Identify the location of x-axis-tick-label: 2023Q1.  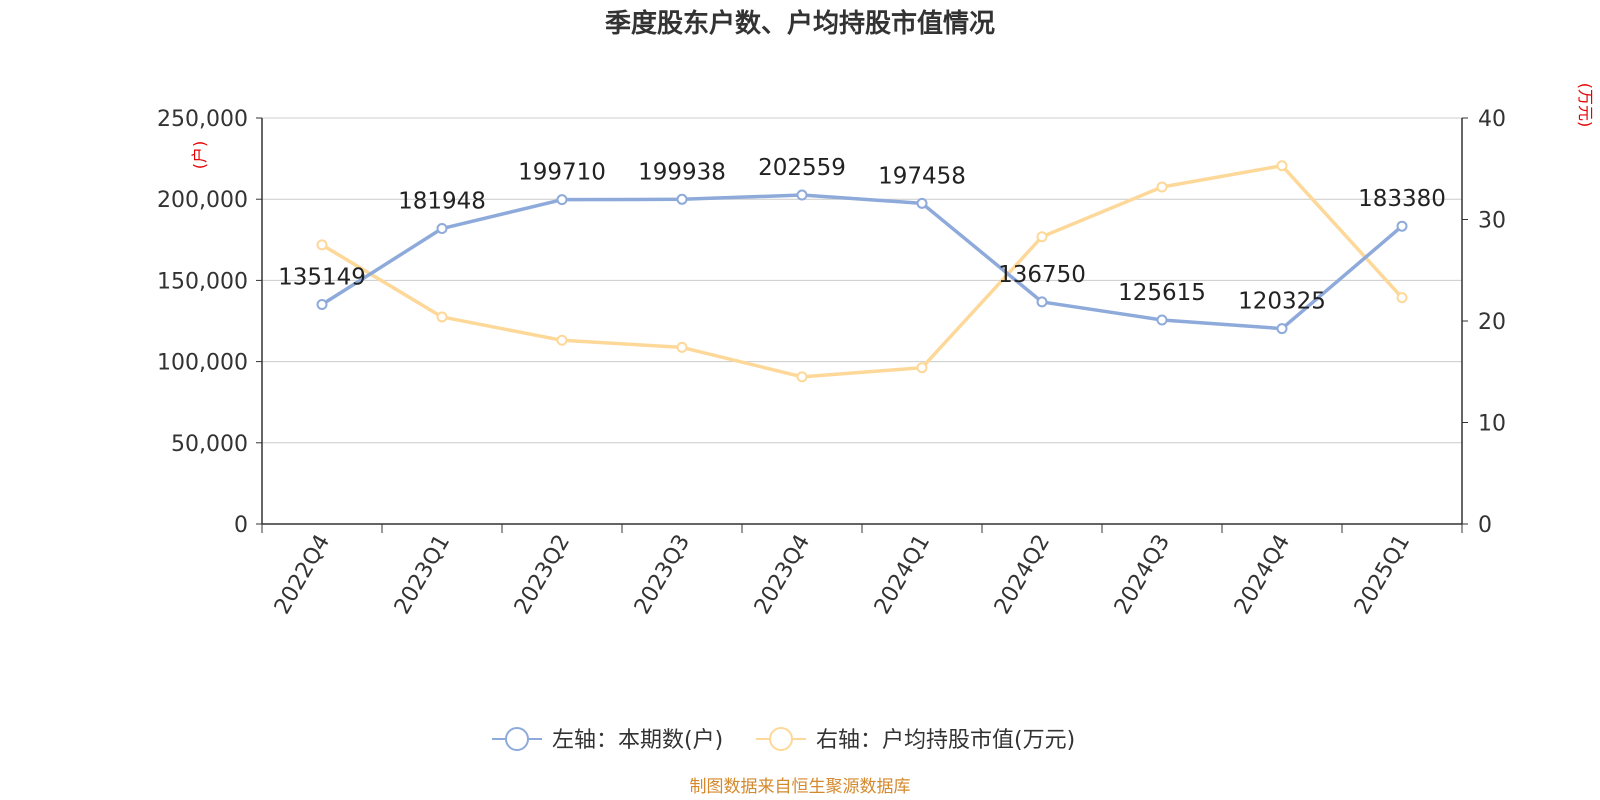
(422, 575).